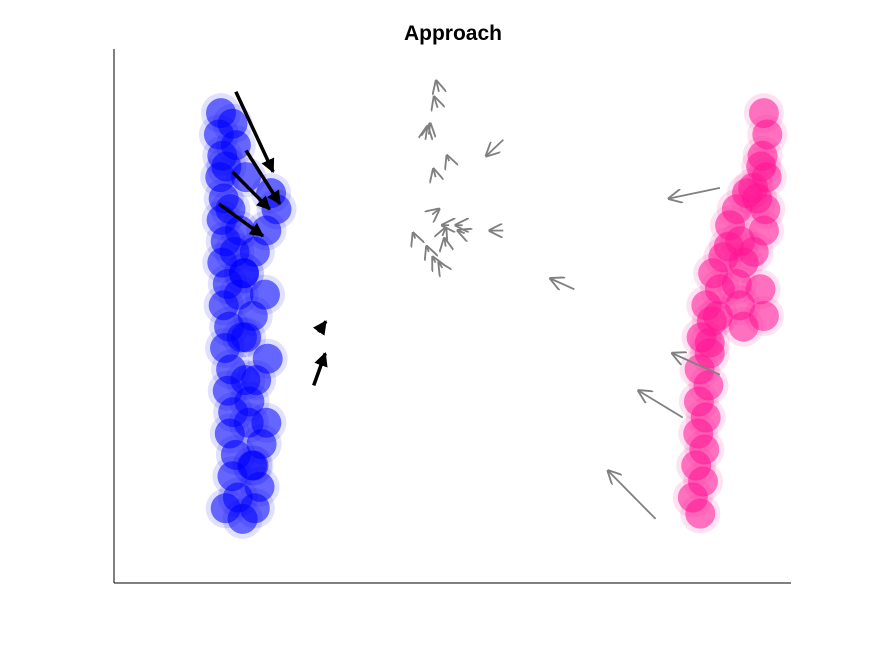 This screenshot has width=875, height=656. What do you see at coordinates (453, 33) in the screenshot?
I see `chart-title: Approach` at bounding box center [453, 33].